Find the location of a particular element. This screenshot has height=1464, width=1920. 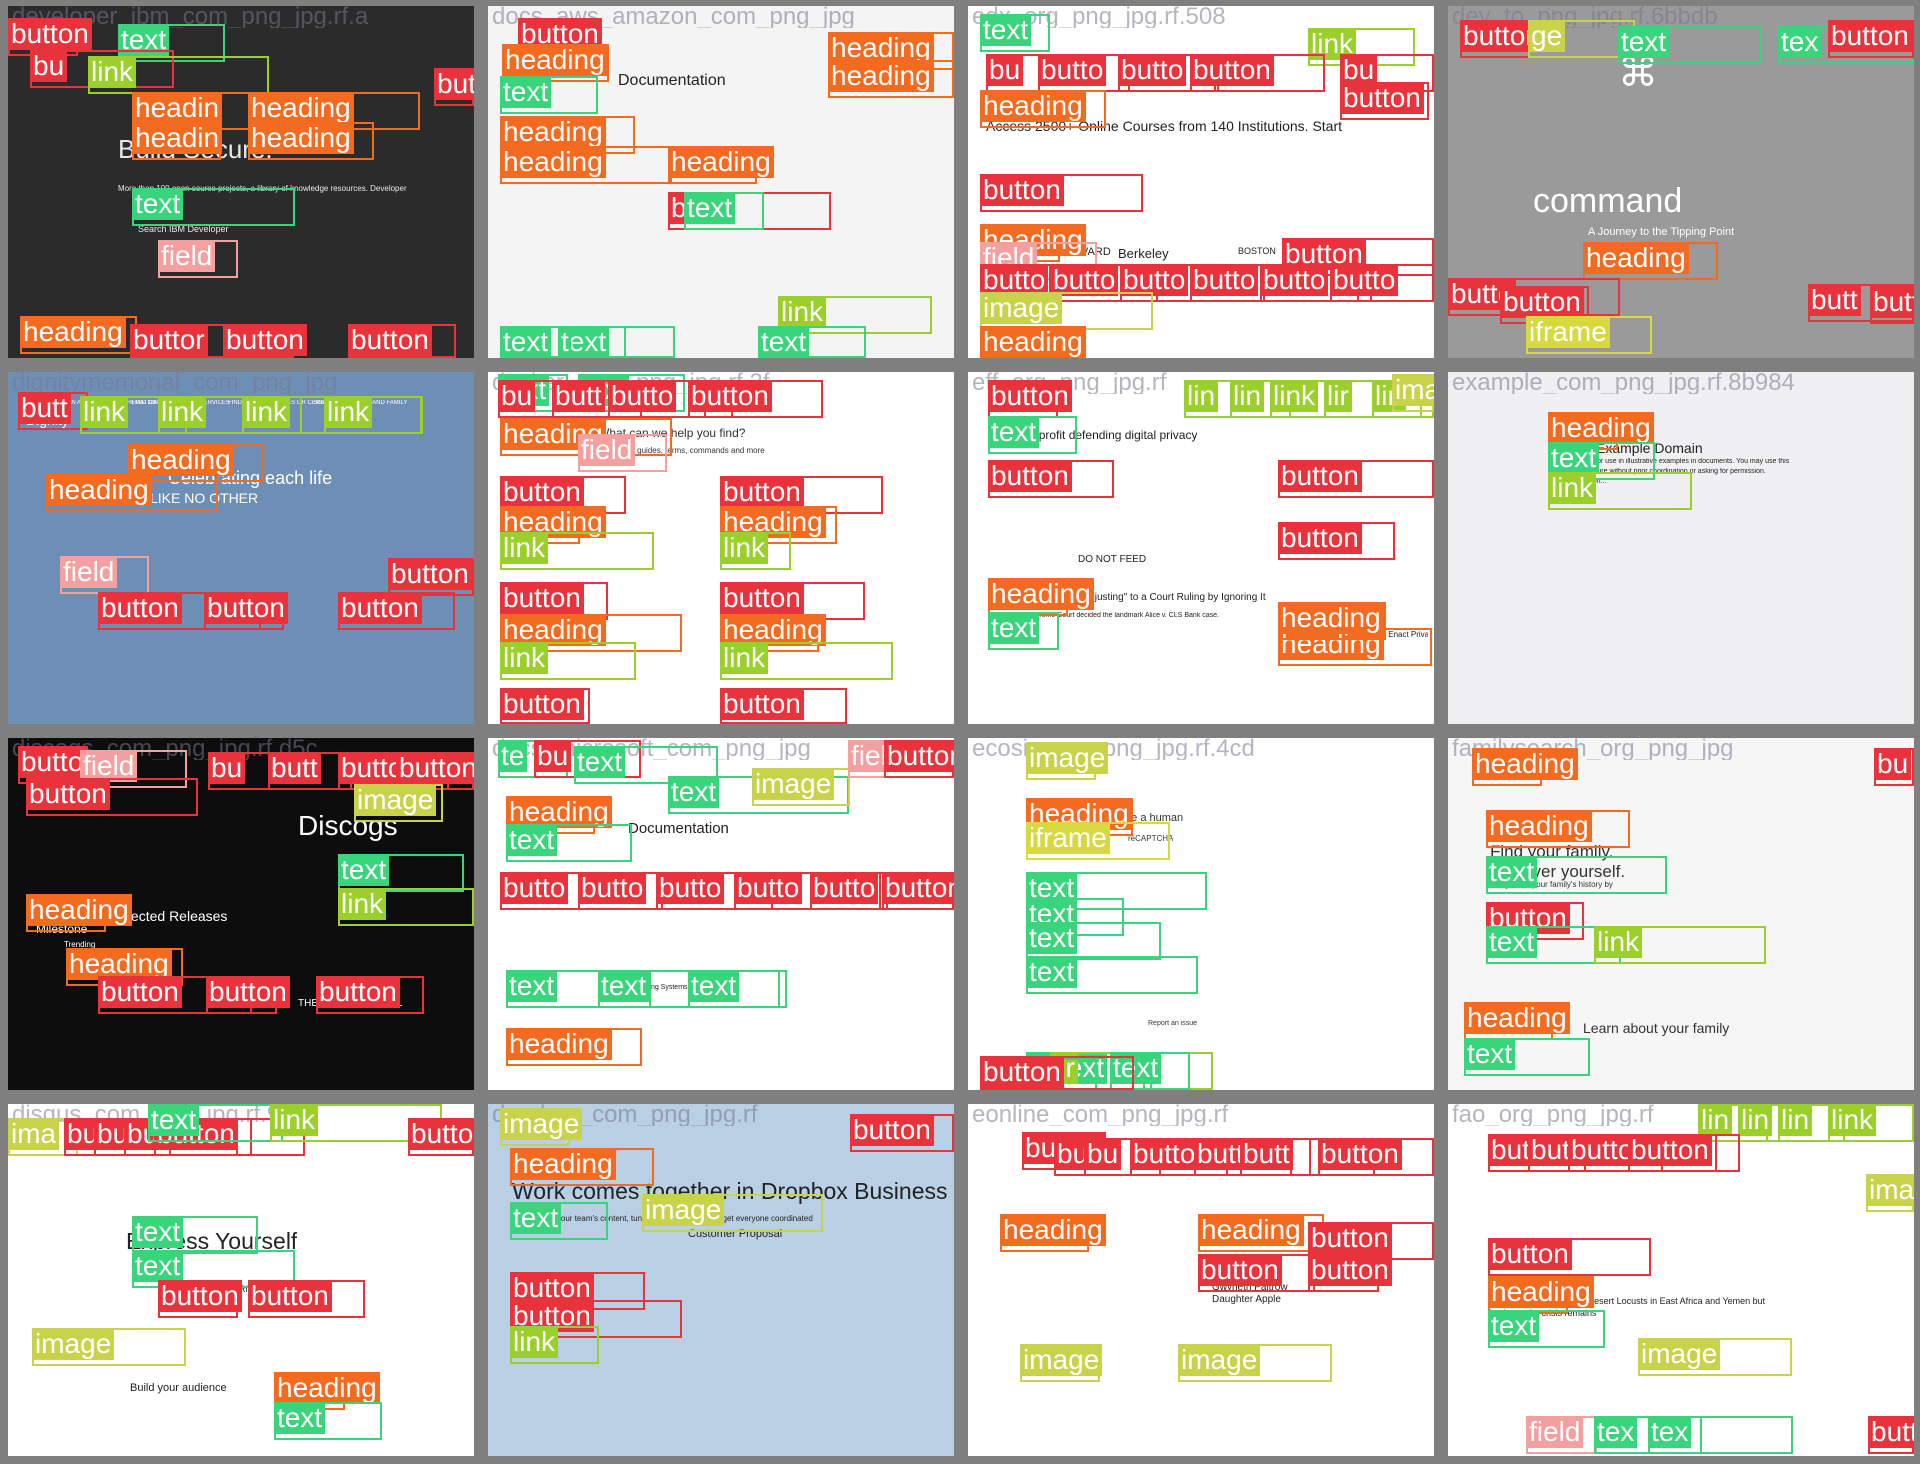

field-annotation-label: field is located at coordinates (607, 450).